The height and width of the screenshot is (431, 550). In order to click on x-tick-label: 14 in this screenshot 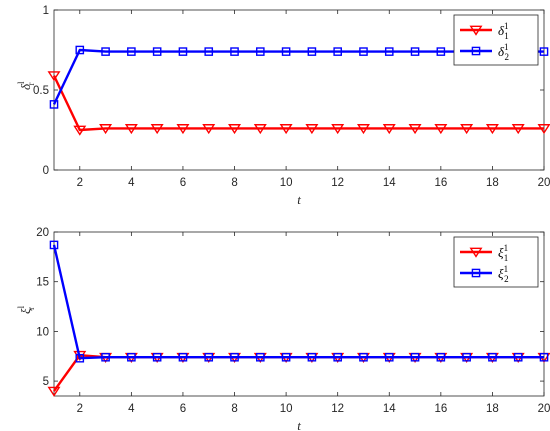, I will do `click(389, 409)`.